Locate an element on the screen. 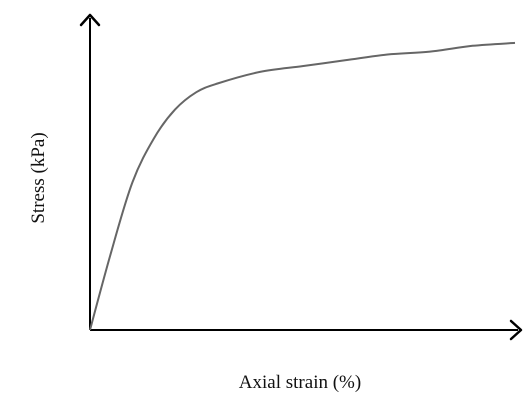 This screenshot has width=525, height=396. x-axis-label: Axial strain (%) is located at coordinates (300, 382).